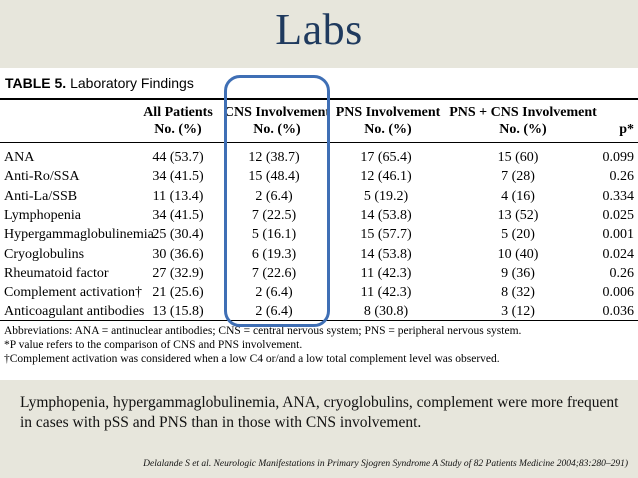 This screenshot has width=638, height=478. Describe the element at coordinates (74, 312) in the screenshot. I see `row-label: Anticoagulant antibodies` at that location.